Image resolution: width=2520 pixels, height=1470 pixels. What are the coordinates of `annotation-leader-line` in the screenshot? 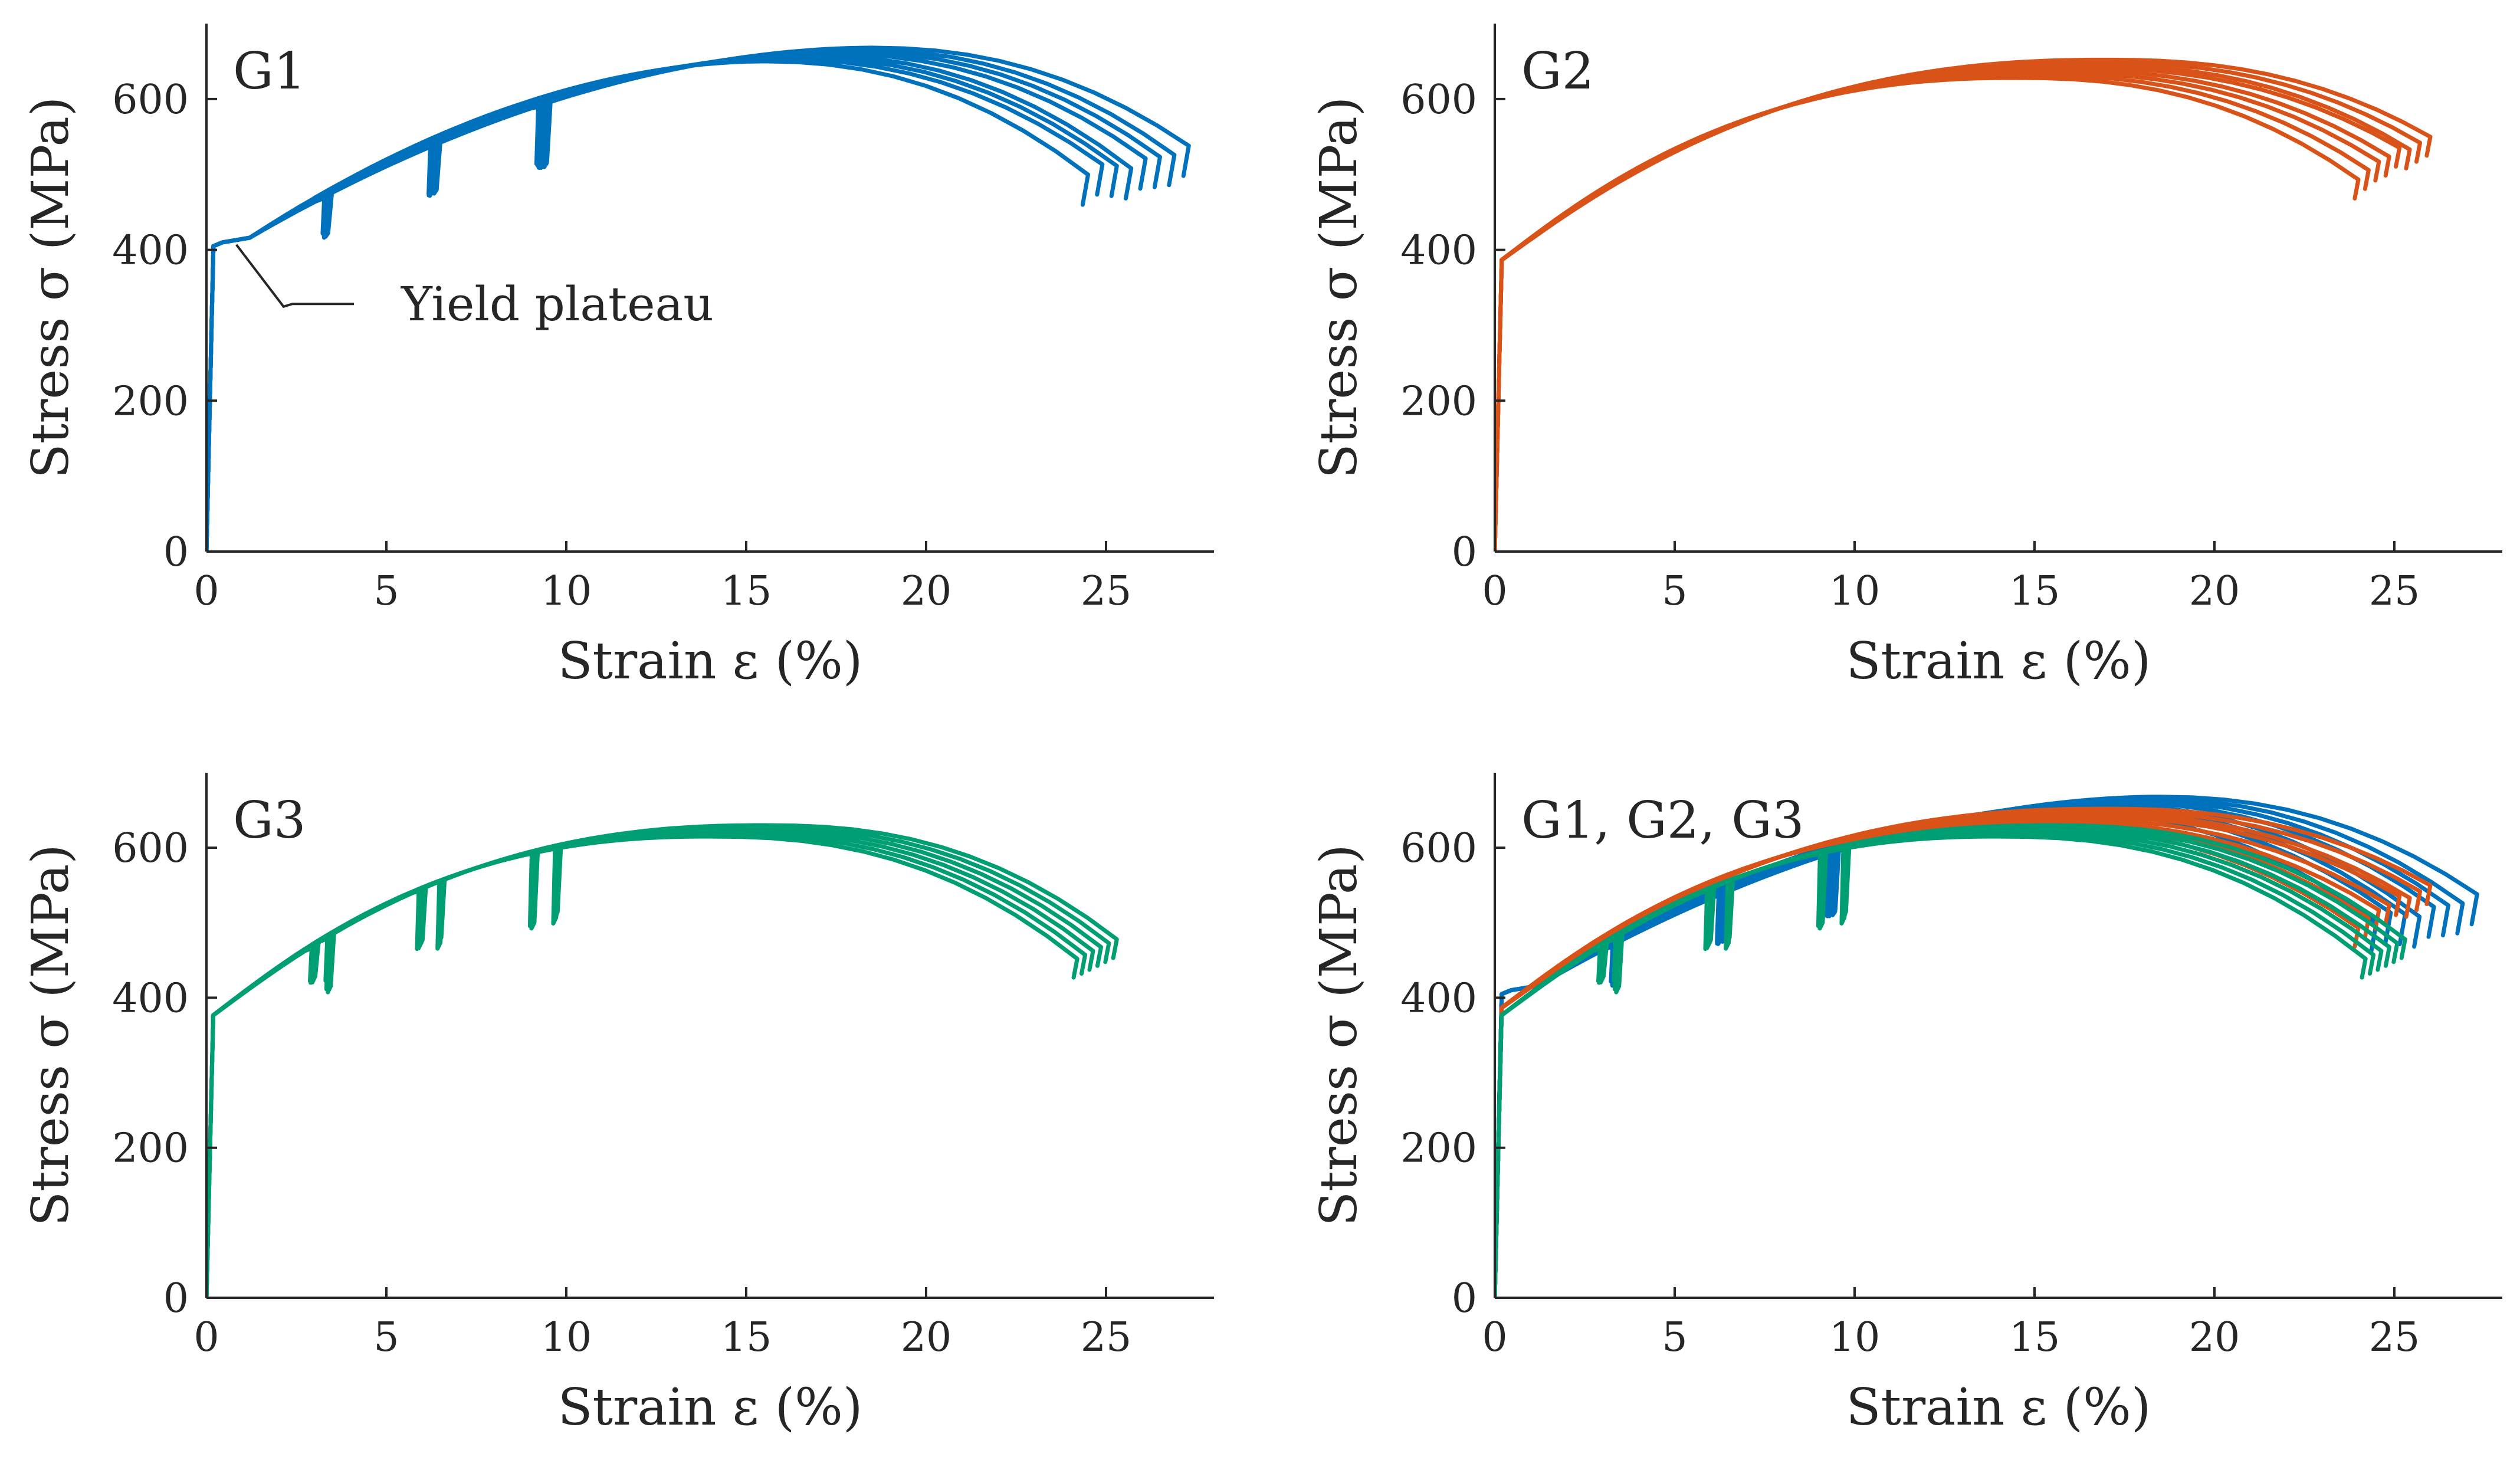 It's located at (294, 276).